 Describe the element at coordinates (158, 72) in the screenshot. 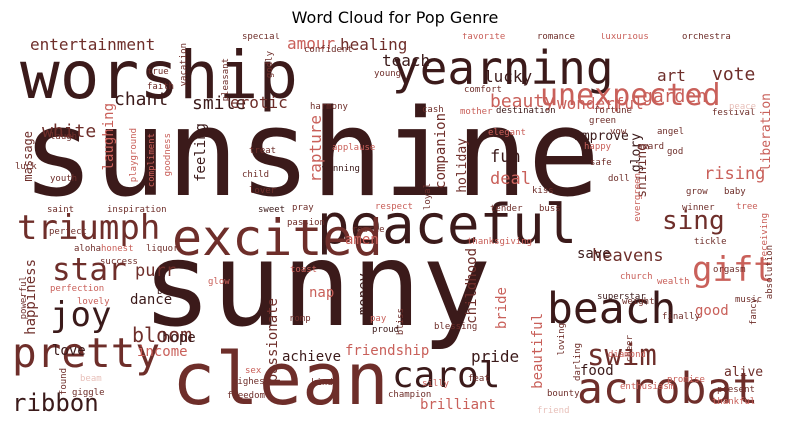

I see `word-true: true` at that location.